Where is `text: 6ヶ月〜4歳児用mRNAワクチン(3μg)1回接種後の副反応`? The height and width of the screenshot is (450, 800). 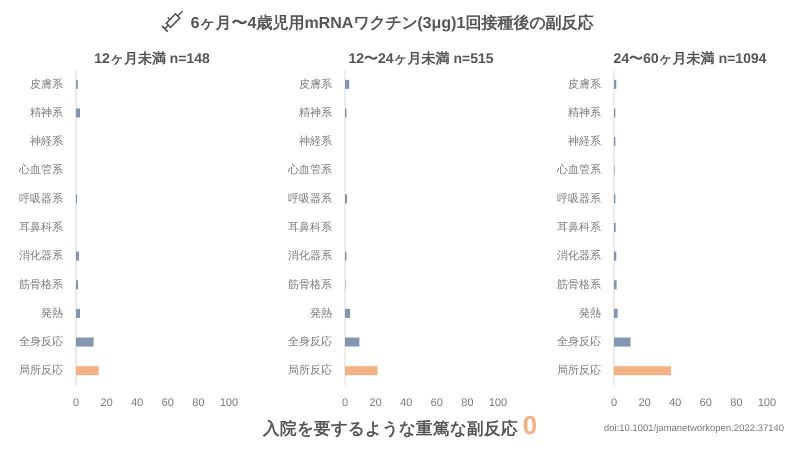
text: 6ヶ月〜4歳児用mRNAワクチン(3μg)1回接種後の副反応 is located at coordinates (392, 22).